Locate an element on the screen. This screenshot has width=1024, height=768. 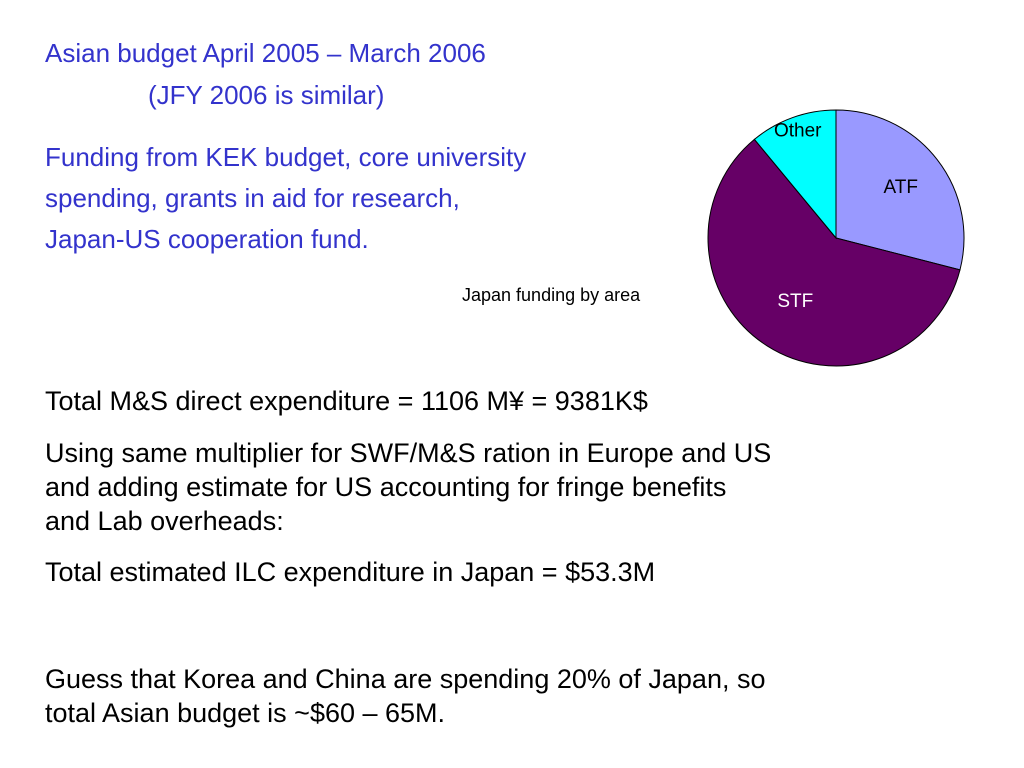
title: Asian budget April 2005 – March 2006 is located at coordinates (265, 53).